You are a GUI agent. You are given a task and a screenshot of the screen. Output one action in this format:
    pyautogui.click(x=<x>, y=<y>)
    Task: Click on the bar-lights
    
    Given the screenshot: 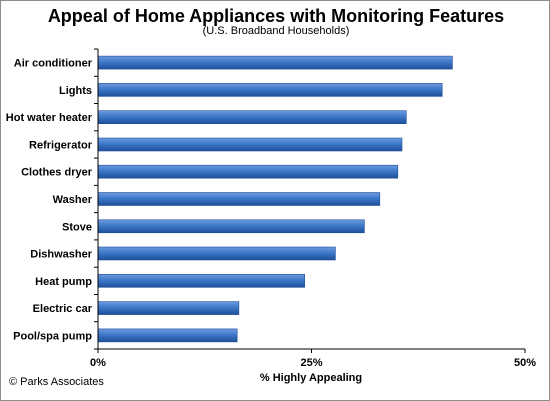 What is the action you would take?
    pyautogui.click(x=270, y=90)
    